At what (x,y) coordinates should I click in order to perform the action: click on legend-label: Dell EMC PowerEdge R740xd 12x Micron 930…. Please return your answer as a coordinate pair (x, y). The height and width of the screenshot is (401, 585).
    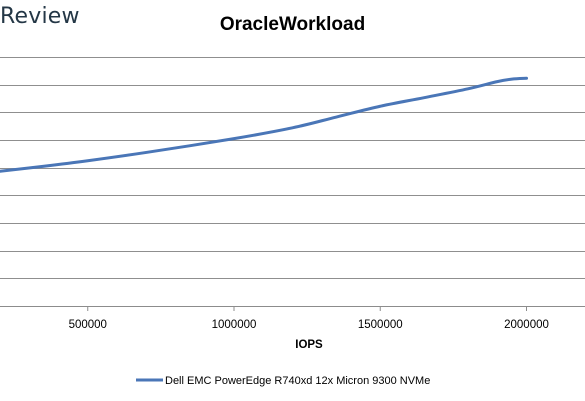
    Looking at the image, I should click on (297, 381).